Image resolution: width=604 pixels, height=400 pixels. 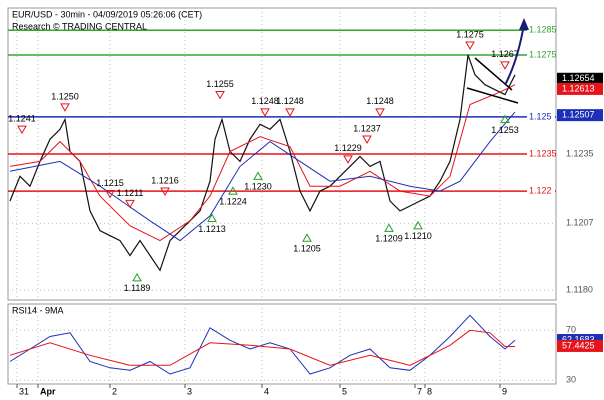 I want to click on low-label: 1.1189, so click(x=137, y=288).